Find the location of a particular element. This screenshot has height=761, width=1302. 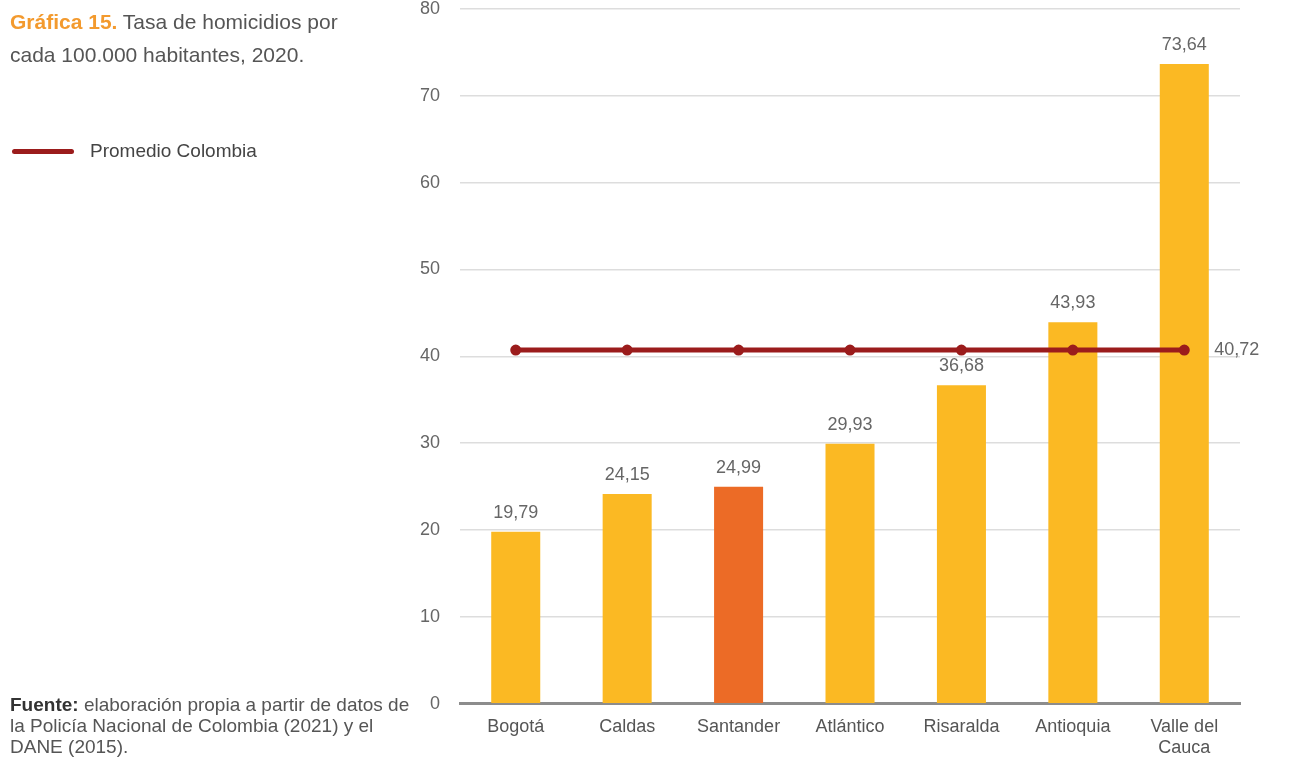

y-tick-label: 70 is located at coordinates (430, 94).